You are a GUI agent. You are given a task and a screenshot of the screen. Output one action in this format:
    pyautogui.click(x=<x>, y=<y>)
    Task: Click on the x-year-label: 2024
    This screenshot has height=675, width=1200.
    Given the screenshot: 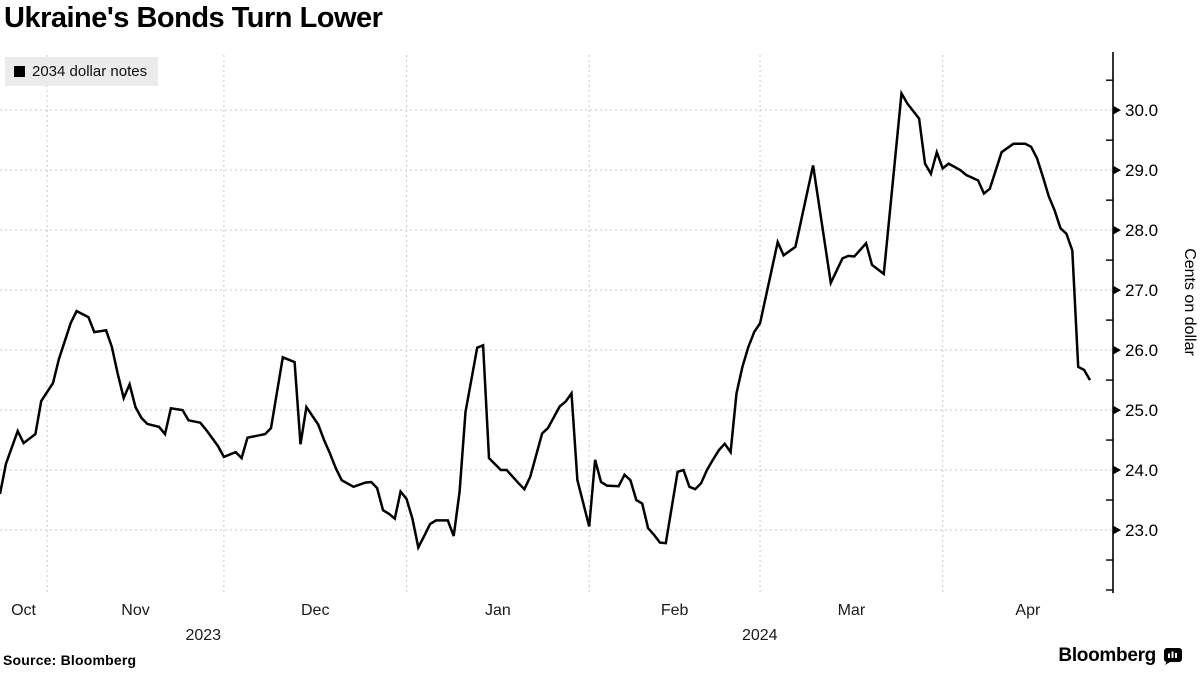 What is the action you would take?
    pyautogui.click(x=760, y=635)
    